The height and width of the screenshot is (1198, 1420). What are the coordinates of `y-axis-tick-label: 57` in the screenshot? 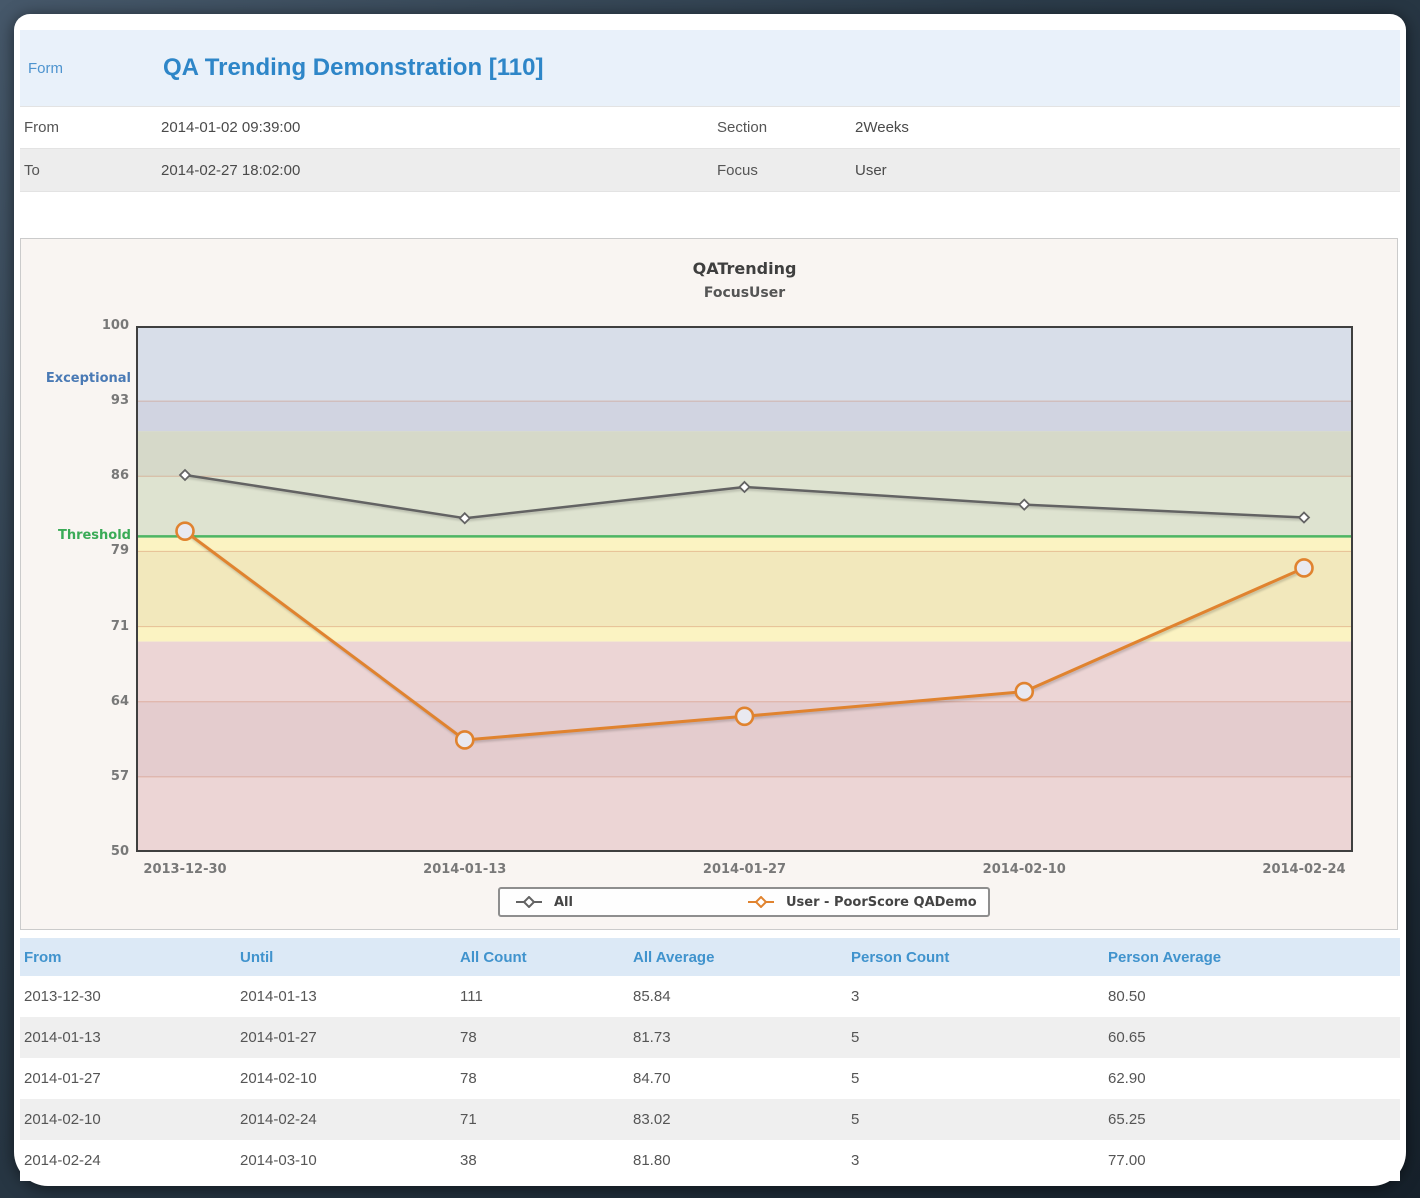 It's located at (119, 776).